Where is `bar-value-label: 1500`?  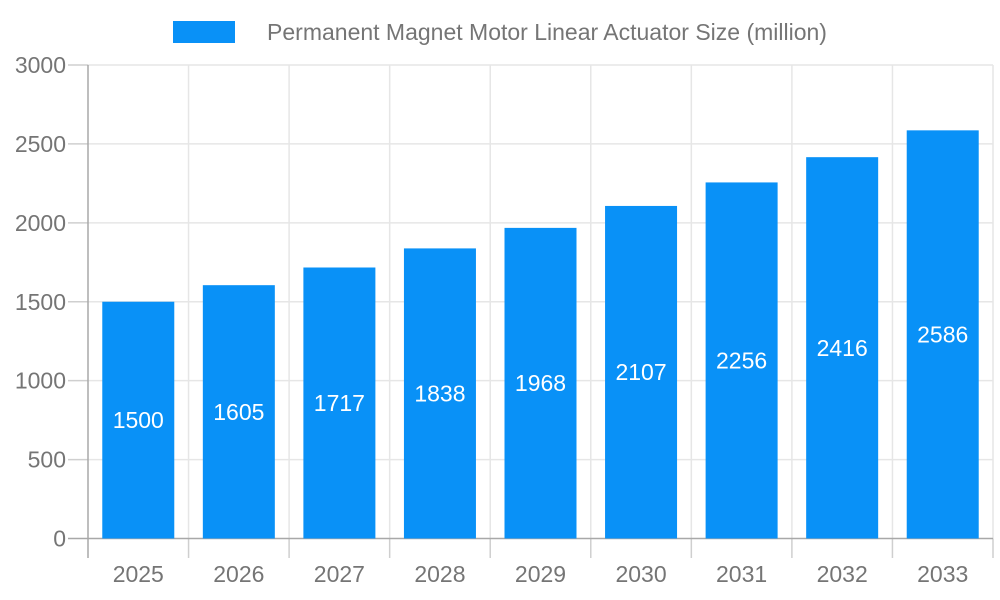 bar-value-label: 1500 is located at coordinates (138, 420).